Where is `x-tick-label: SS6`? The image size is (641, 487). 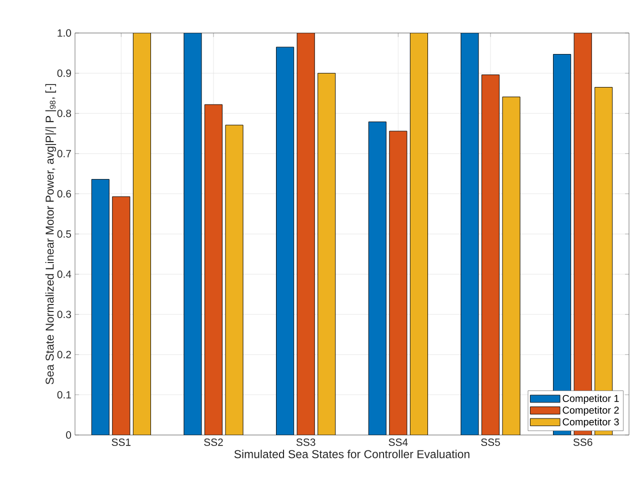
x-tick-label: SS6 is located at coordinates (582, 442).